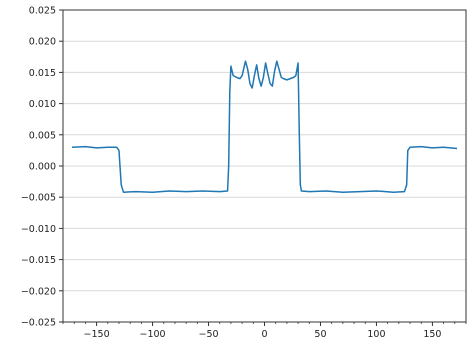 The width and height of the screenshot is (471, 341). What do you see at coordinates (38, 291) in the screenshot?
I see `y-tick-label: −0.020` at bounding box center [38, 291].